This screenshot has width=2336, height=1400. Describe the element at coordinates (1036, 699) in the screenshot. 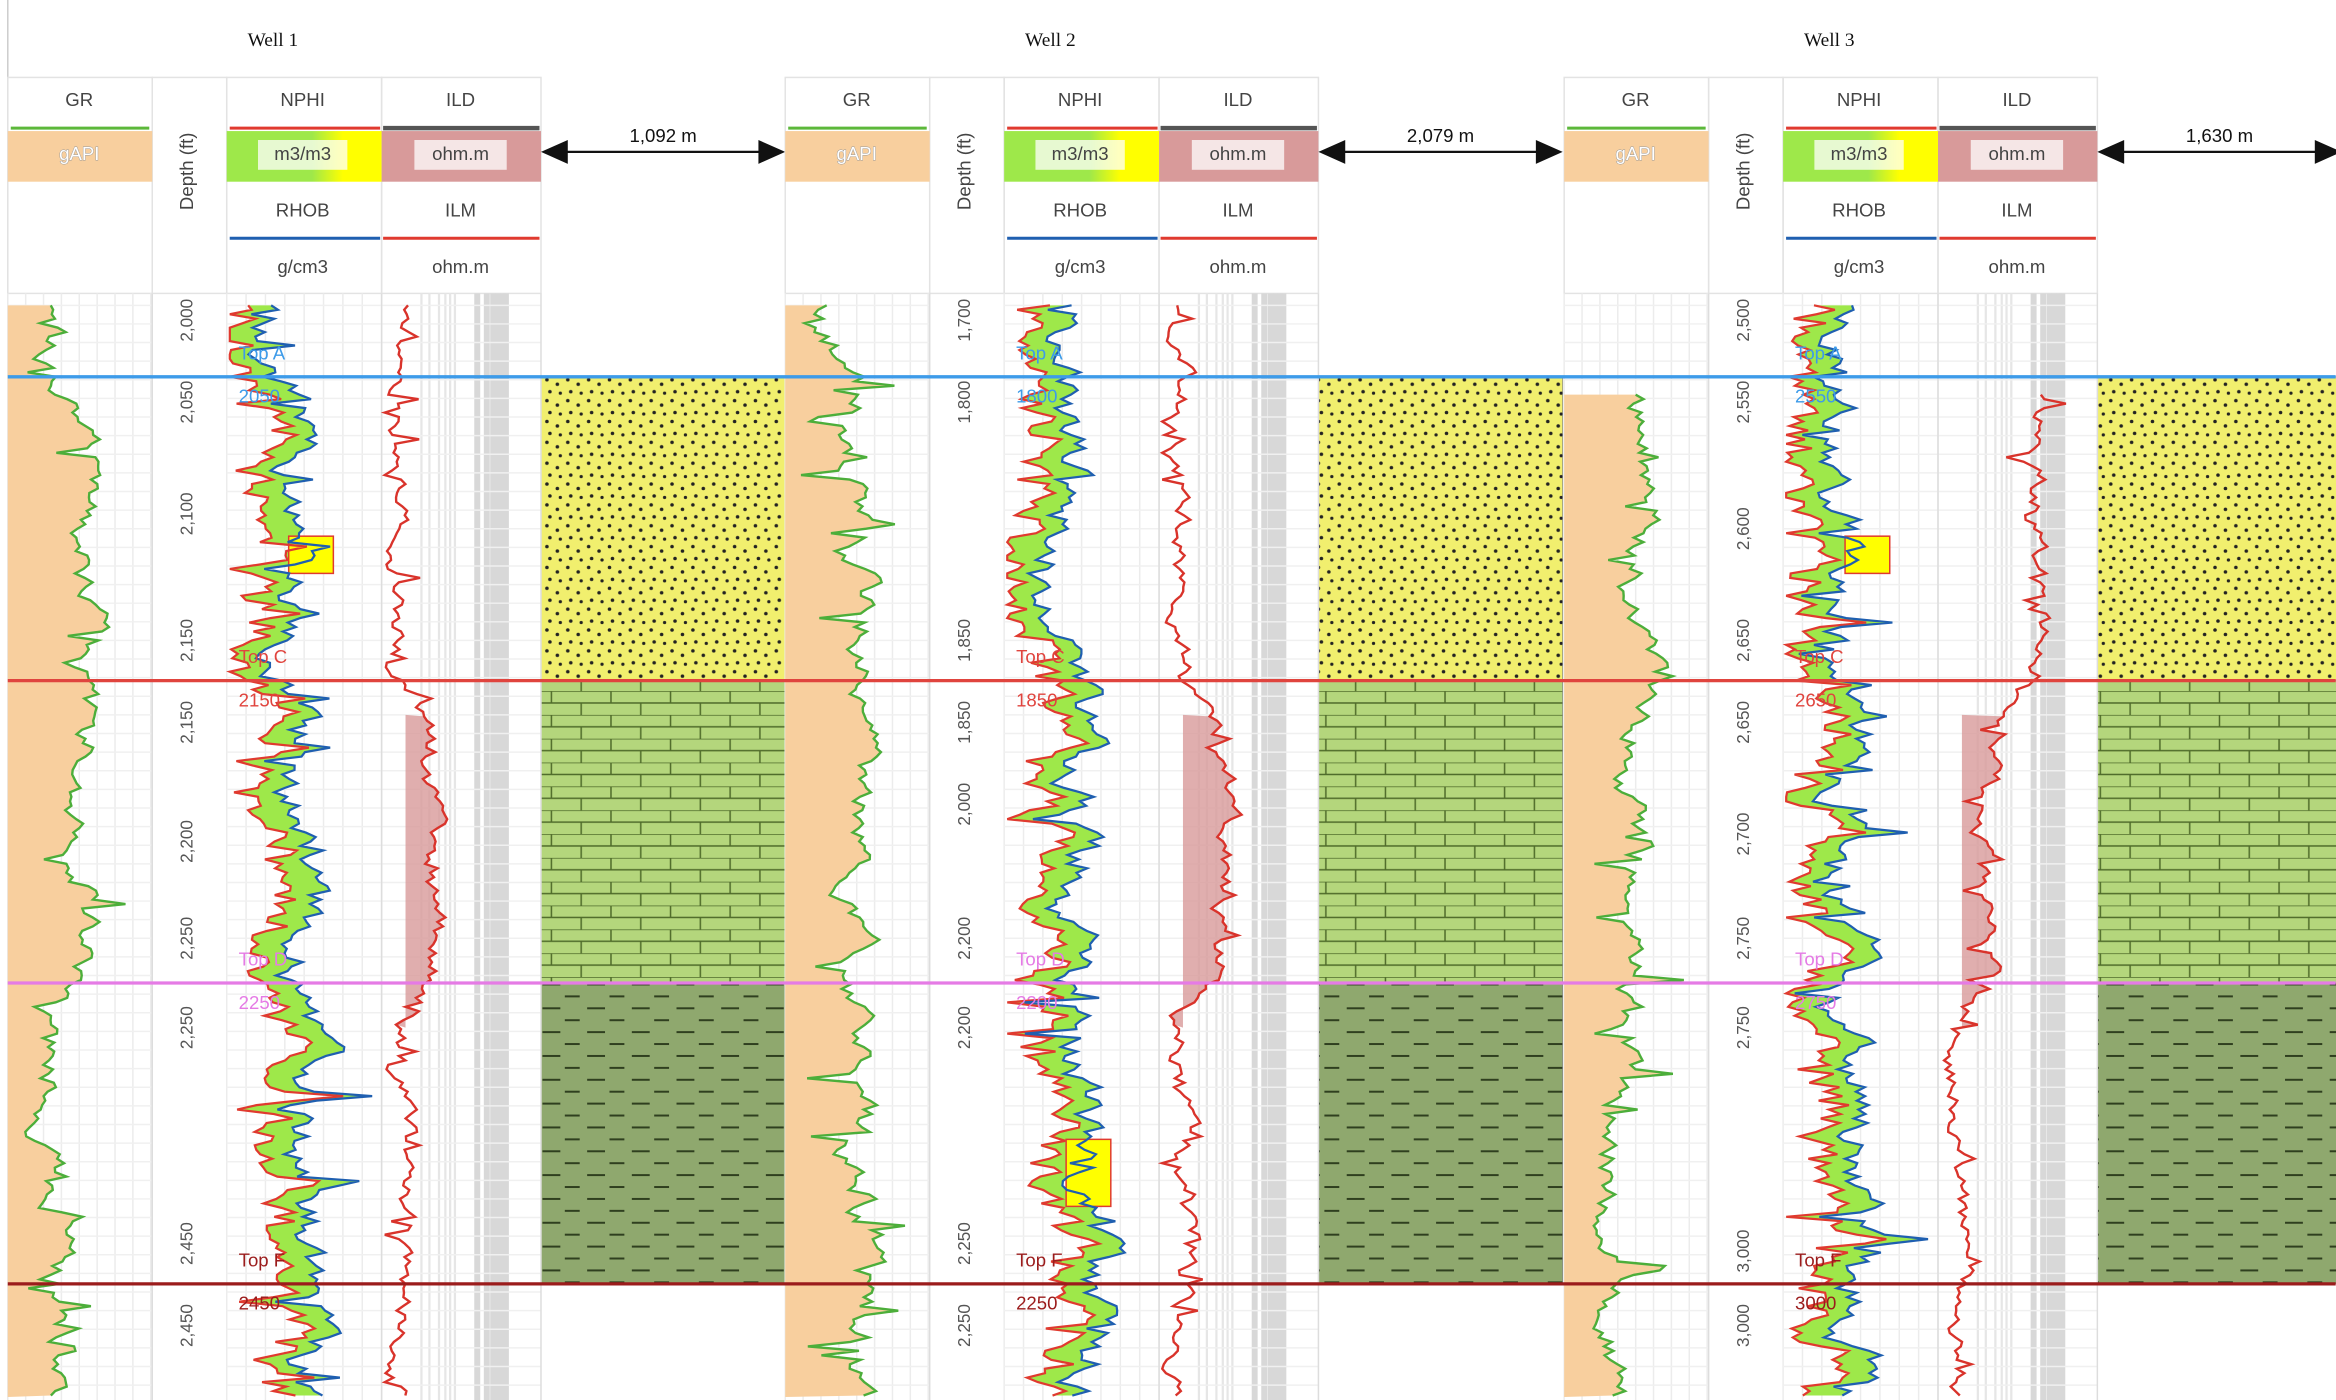

I see `top-depth: 1850` at that location.